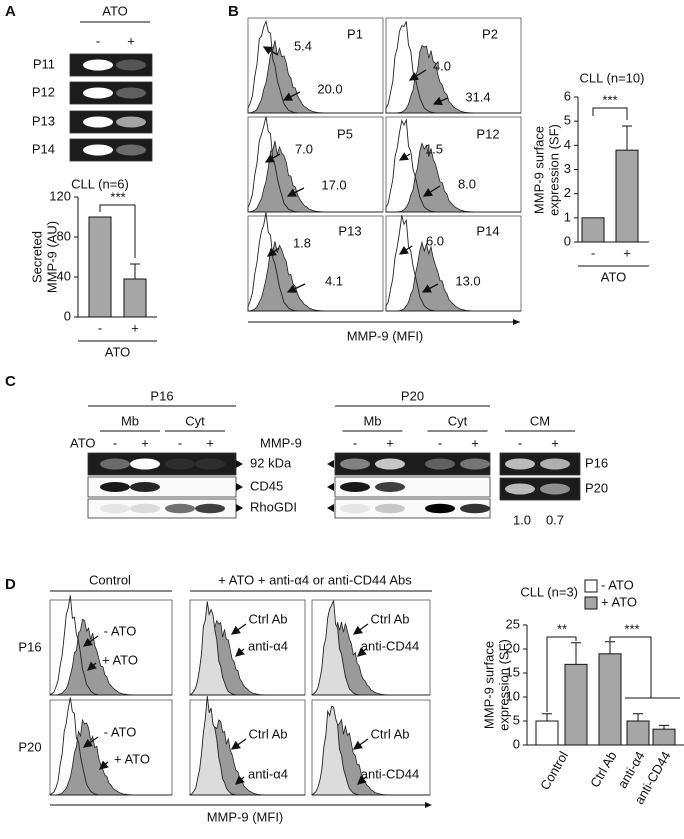 The height and width of the screenshot is (839, 684). I want to click on histogram-value: 17.0, so click(333, 184).